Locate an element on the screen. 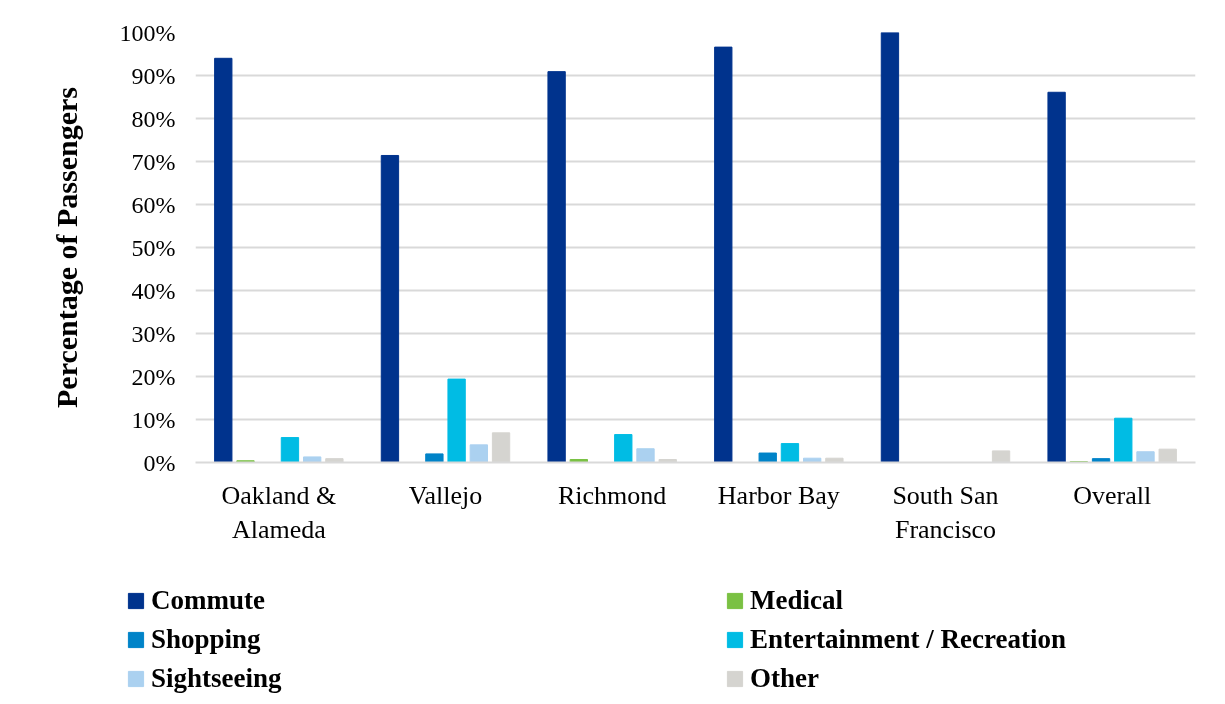  legend-label: Other is located at coordinates (784, 678).